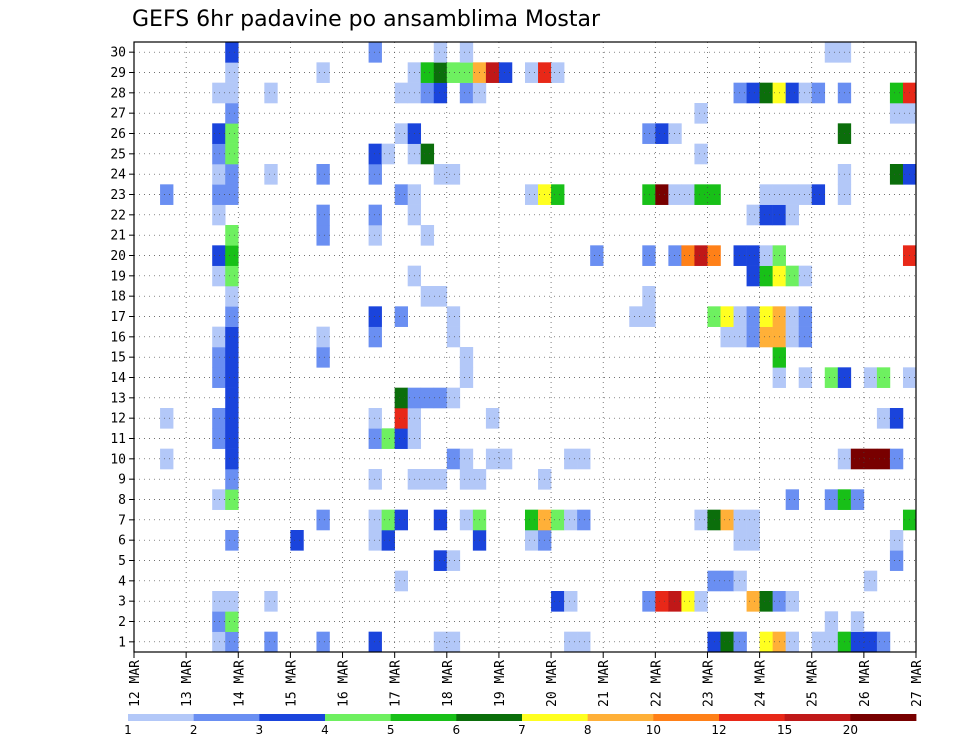  What do you see at coordinates (118, 175) in the screenshot?
I see `y-tick-label: 24` at bounding box center [118, 175].